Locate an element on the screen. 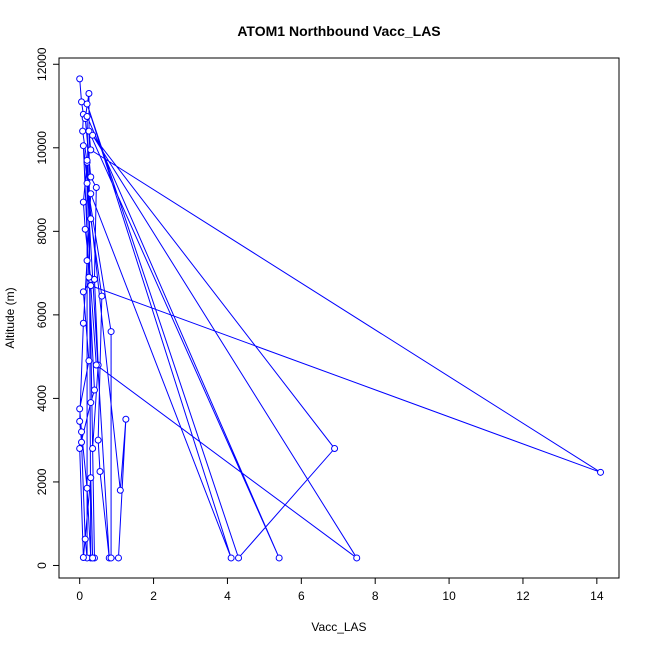 This screenshot has width=650, height=650. x-axis-label: Vacc_LAS is located at coordinates (338, 627).